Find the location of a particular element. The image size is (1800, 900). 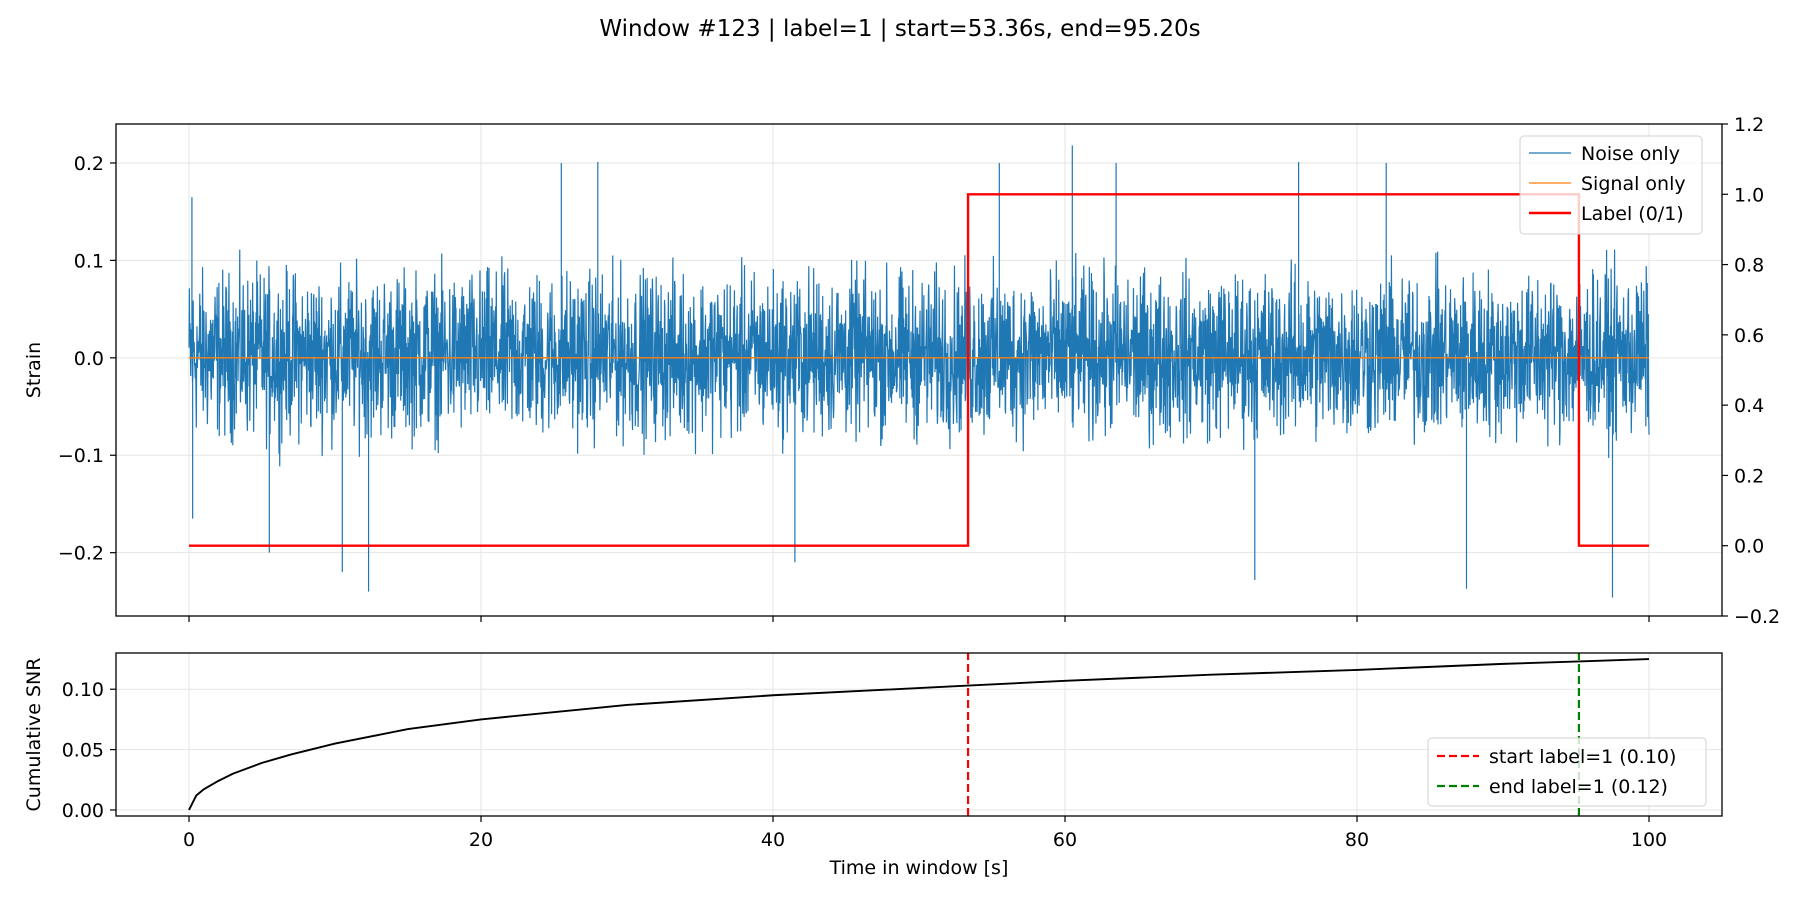

y2-tick-label: −0.2 is located at coordinates (1757, 617).